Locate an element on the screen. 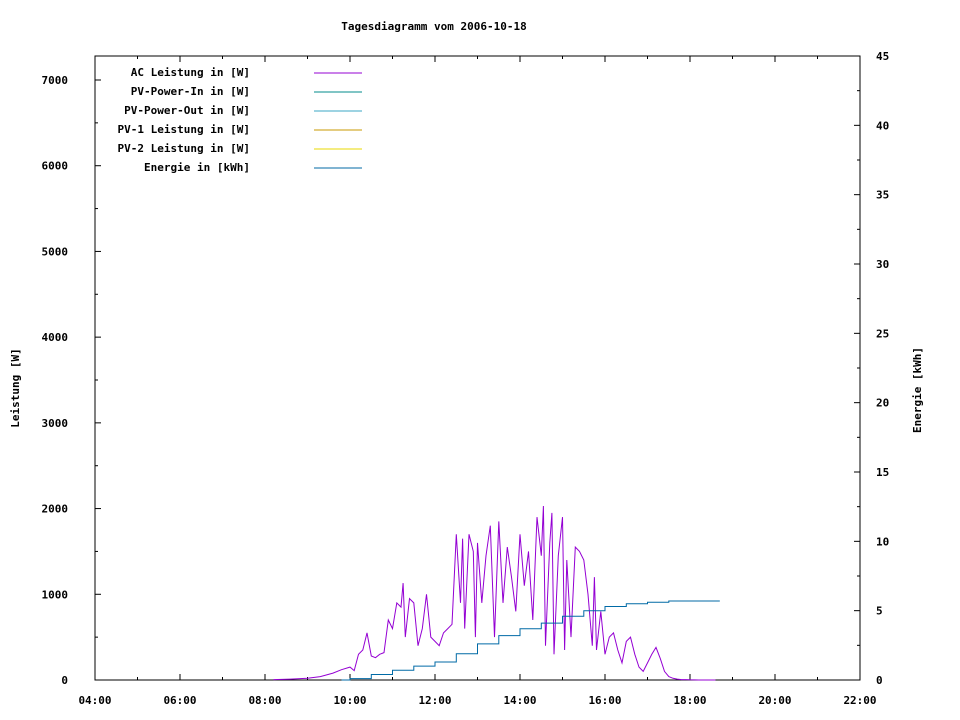  y-tick-label: 0 is located at coordinates (64, 680).